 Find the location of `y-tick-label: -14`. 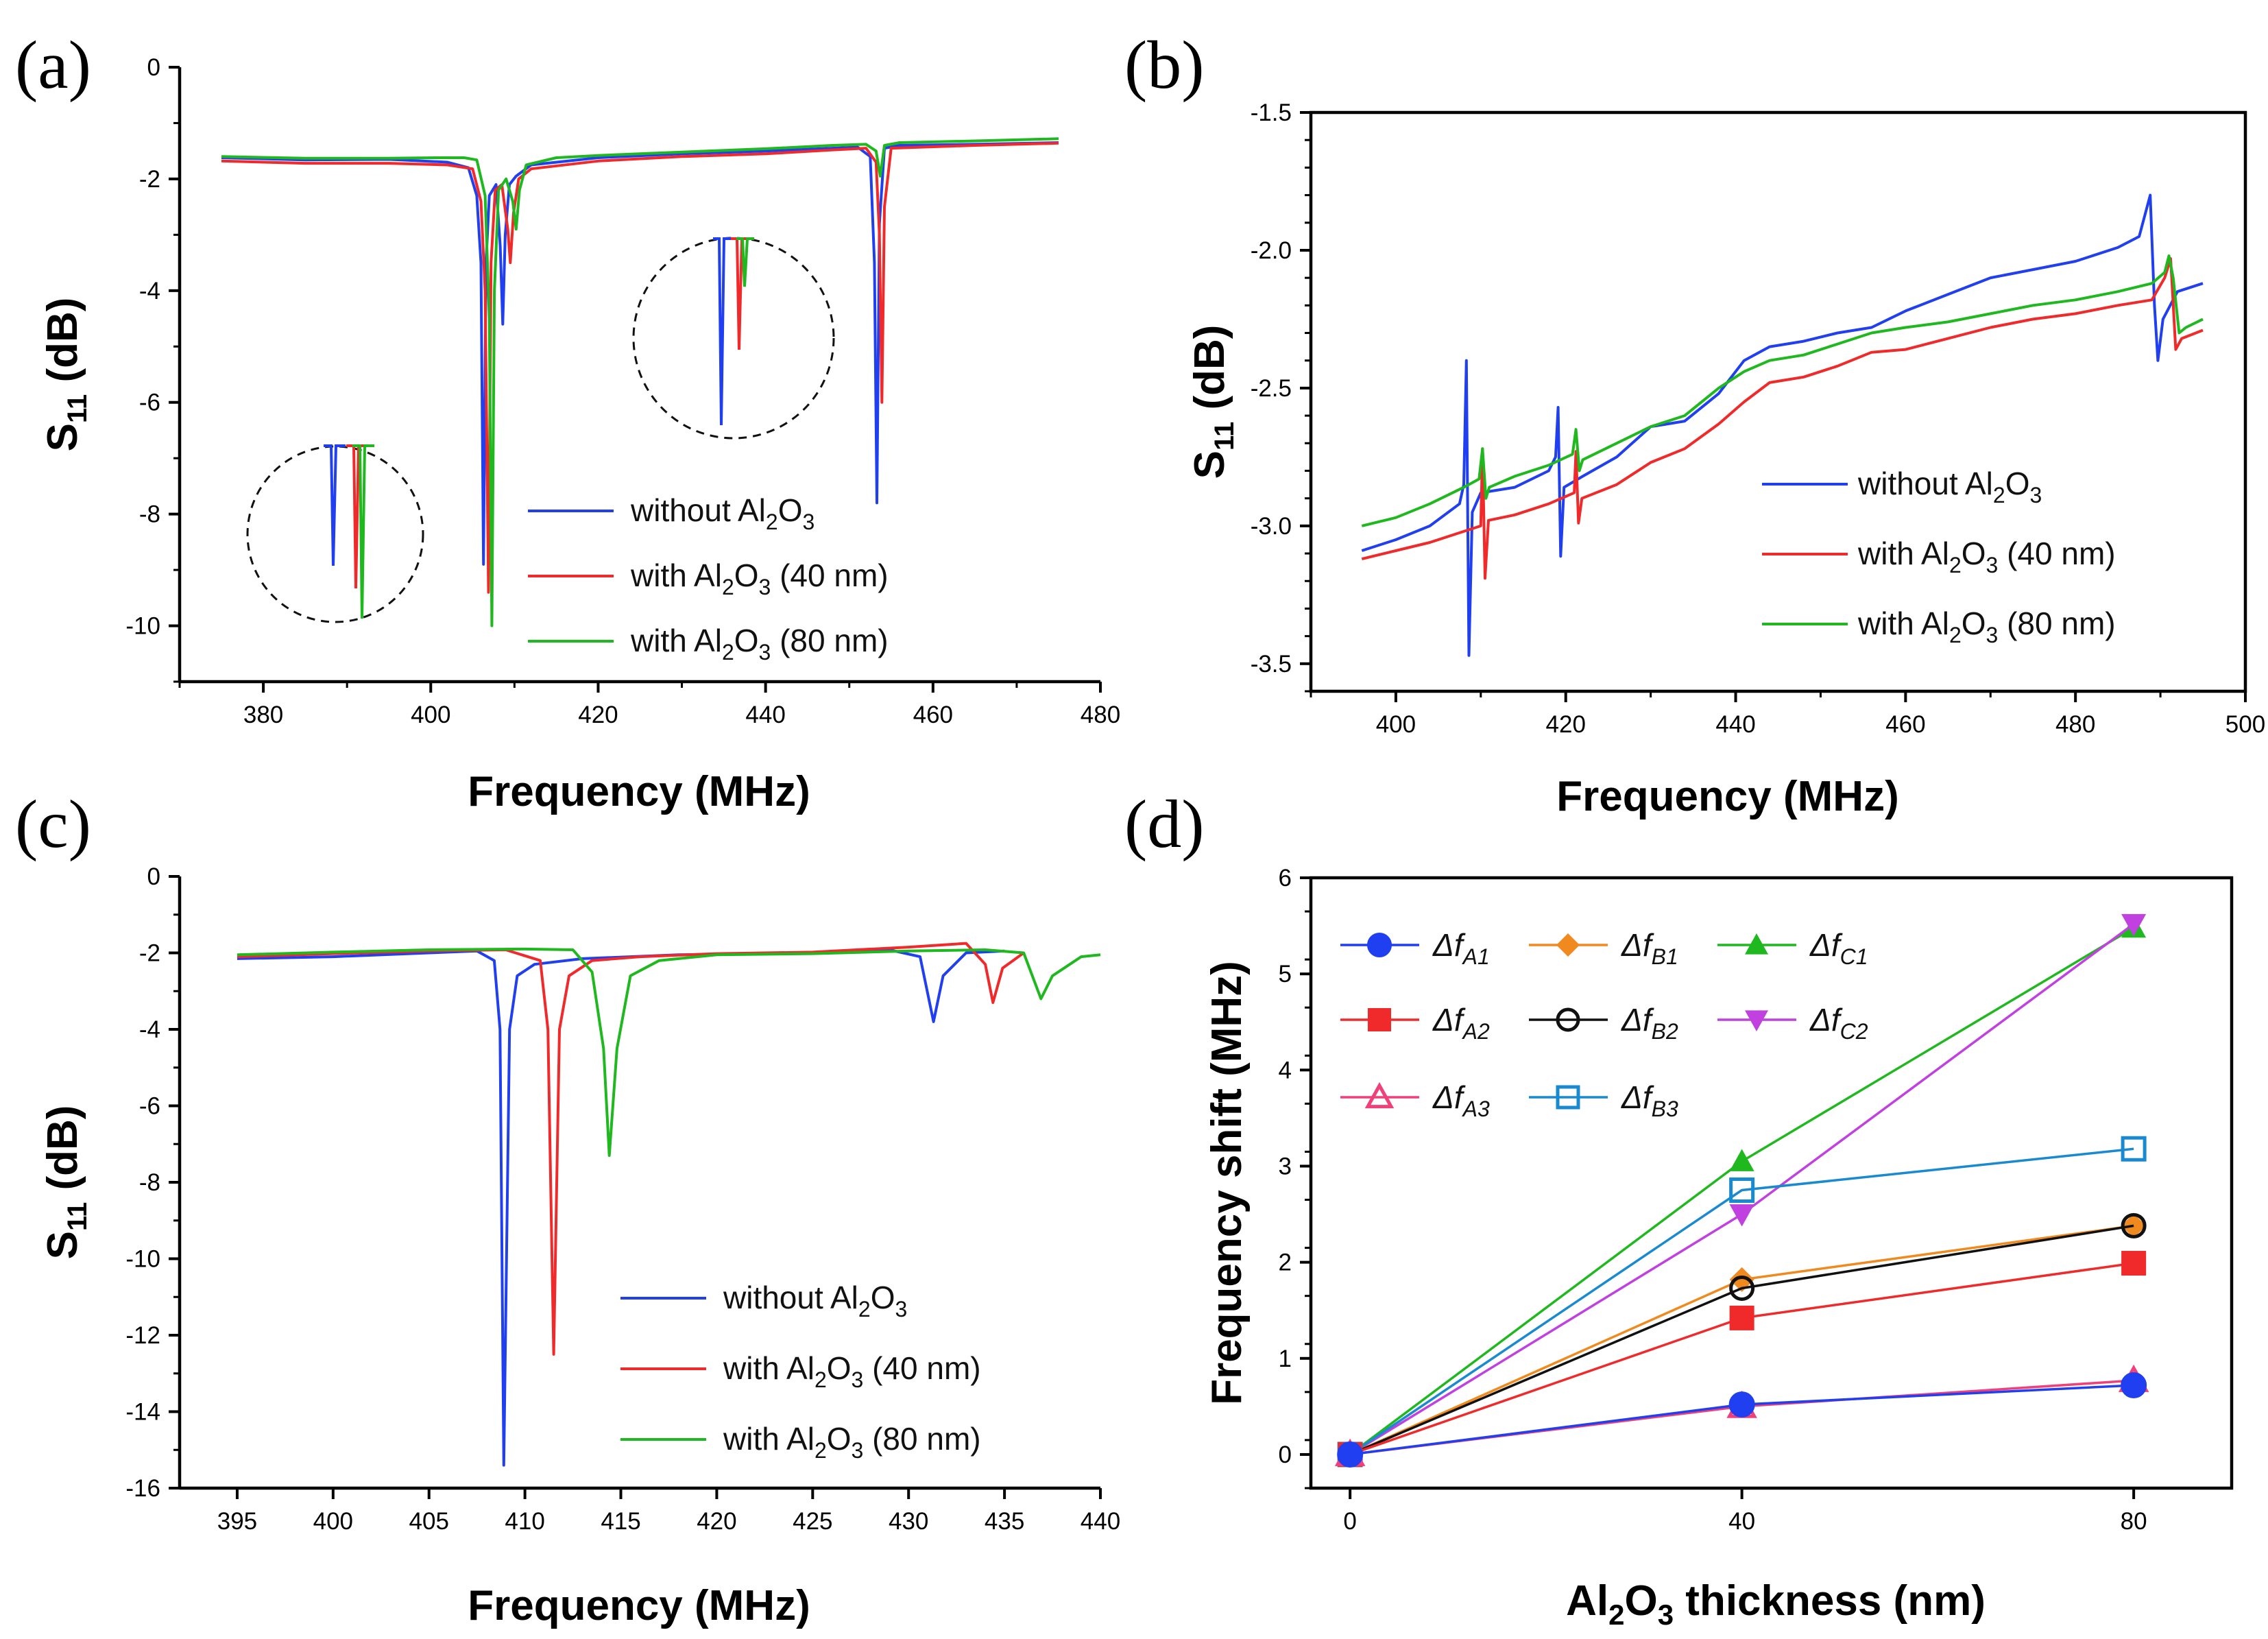

y-tick-label: -14 is located at coordinates (142, 1412).